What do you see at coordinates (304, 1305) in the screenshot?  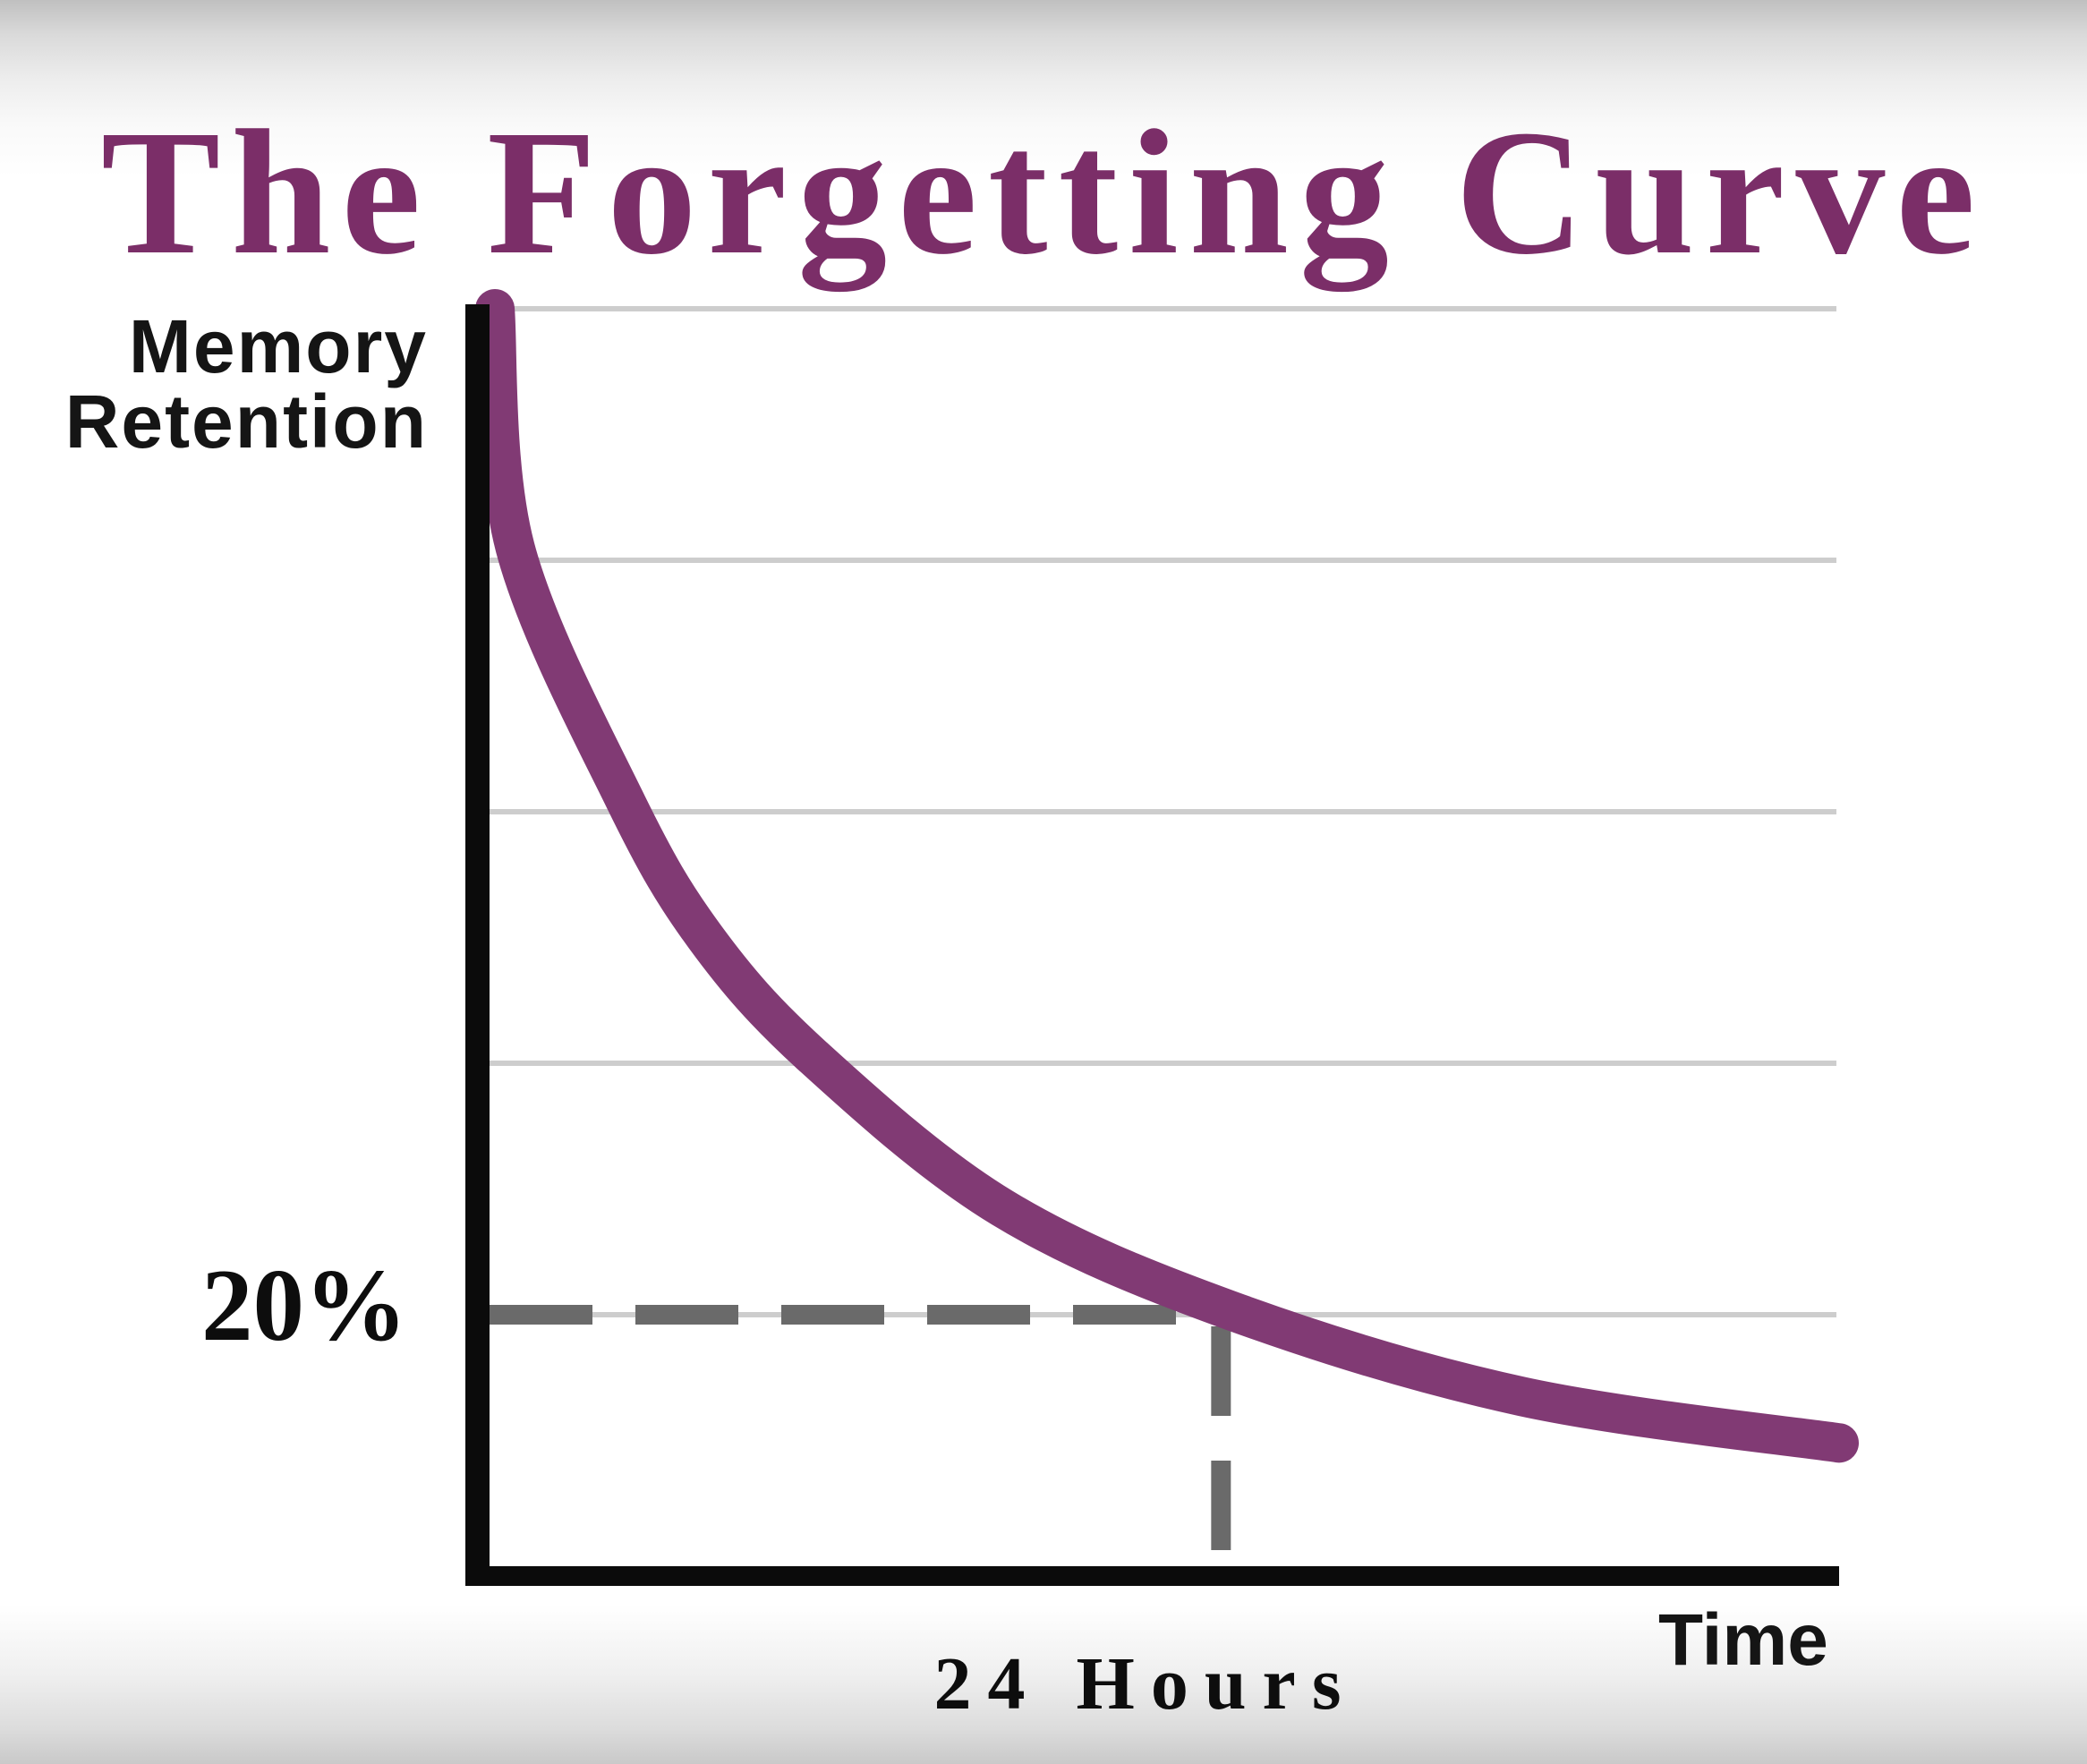 I see `retention-threshold-label: 20%` at bounding box center [304, 1305].